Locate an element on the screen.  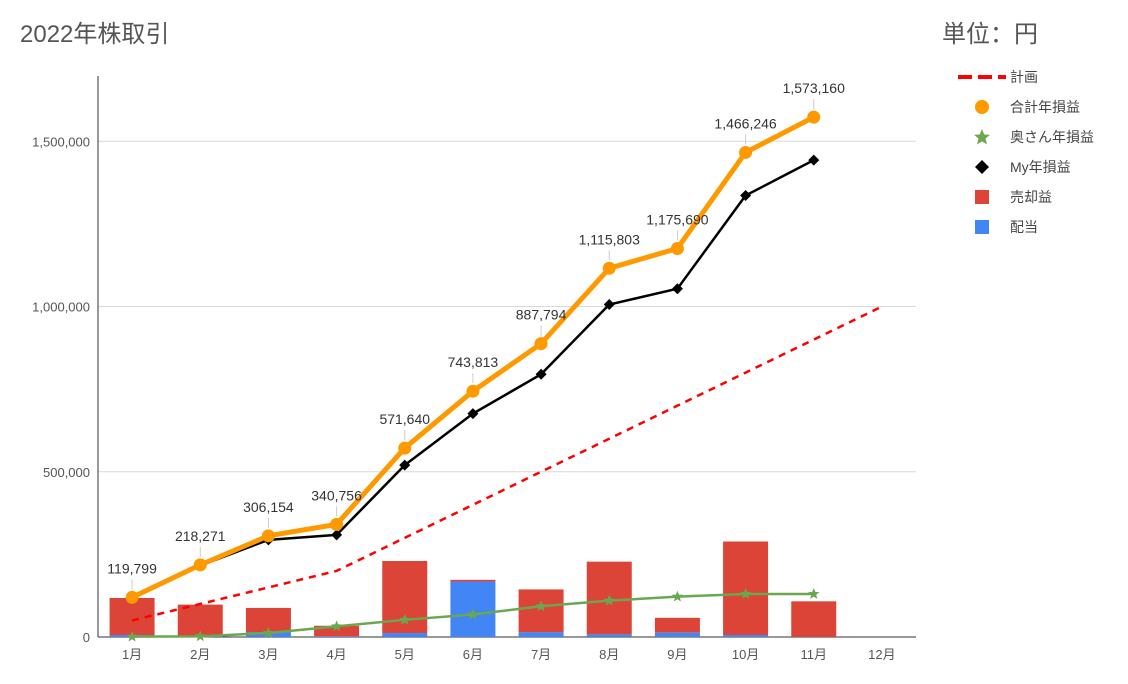
x-tick-label: 9月 is located at coordinates (677, 654).